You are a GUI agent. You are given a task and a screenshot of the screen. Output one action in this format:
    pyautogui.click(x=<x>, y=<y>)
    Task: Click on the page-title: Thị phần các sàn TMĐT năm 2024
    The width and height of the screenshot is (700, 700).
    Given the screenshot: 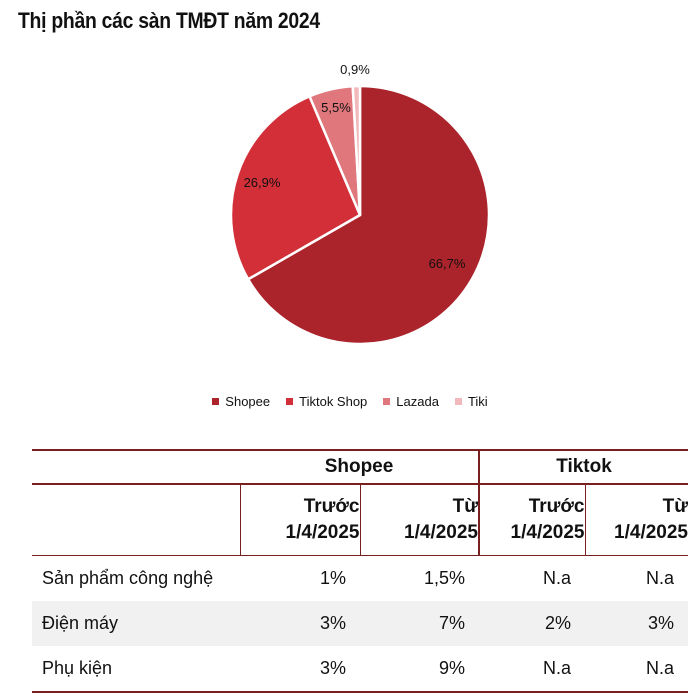 What is the action you would take?
    pyautogui.click(x=169, y=20)
    